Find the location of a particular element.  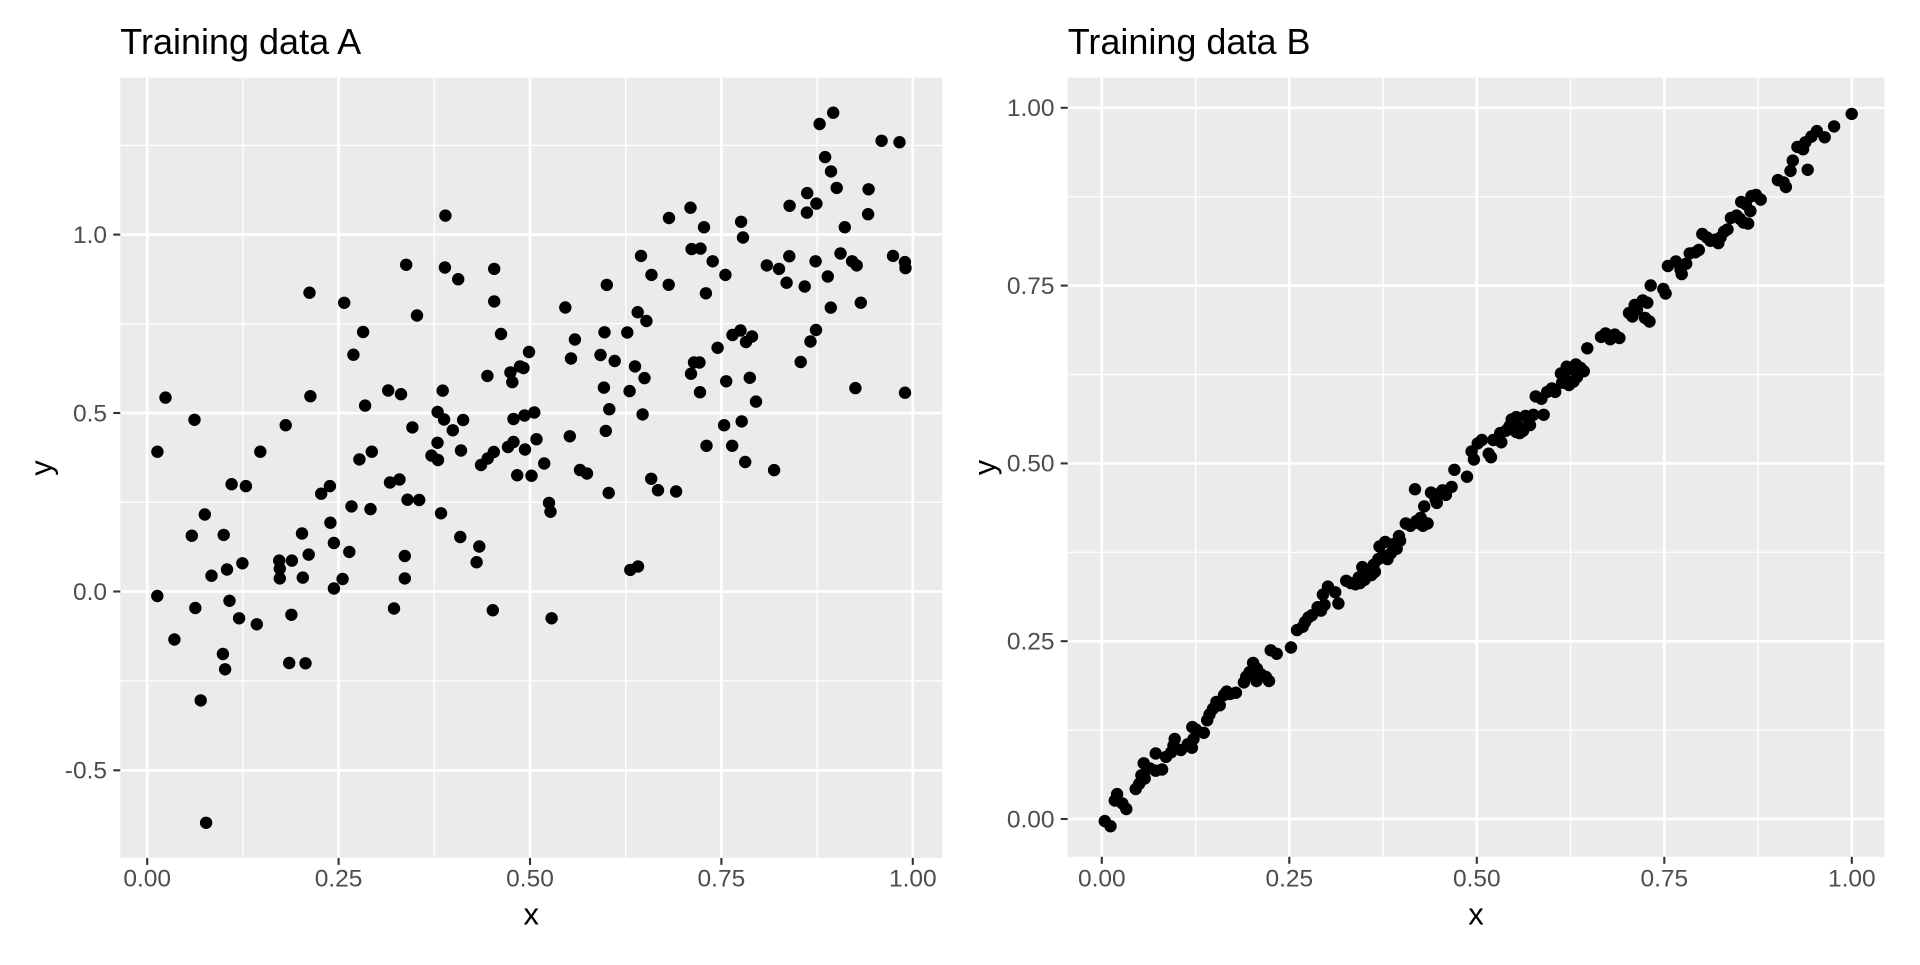

svg-text: Training data A is located at coordinates (240, 41).